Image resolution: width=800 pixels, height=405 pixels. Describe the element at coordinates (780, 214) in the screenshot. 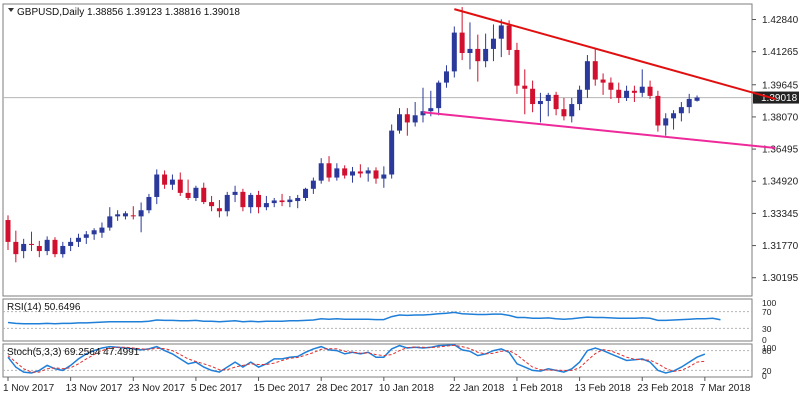

I see `price-axis-label: 1.33345` at that location.